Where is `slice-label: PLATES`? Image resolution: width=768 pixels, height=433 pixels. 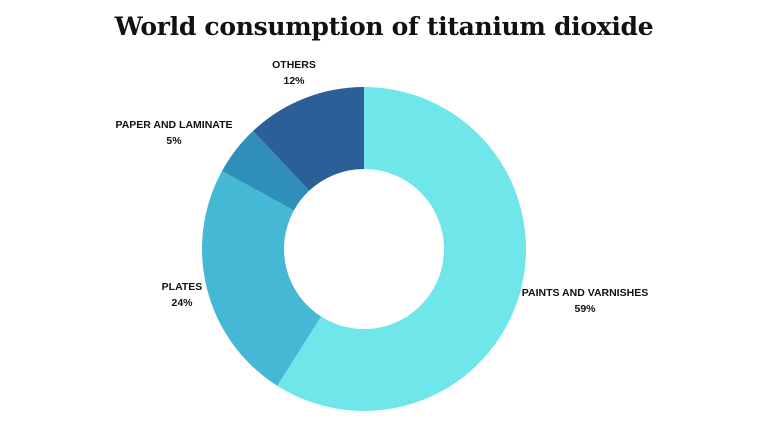
slice-label: PLATES is located at coordinates (182, 287).